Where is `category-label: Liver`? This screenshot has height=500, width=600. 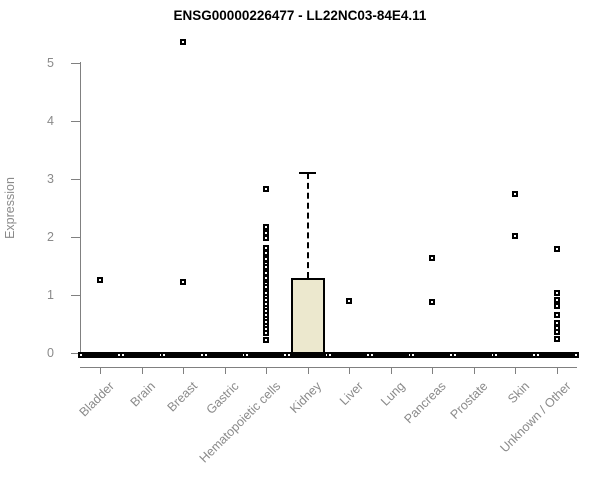 category-label: Liver is located at coordinates (351, 394).